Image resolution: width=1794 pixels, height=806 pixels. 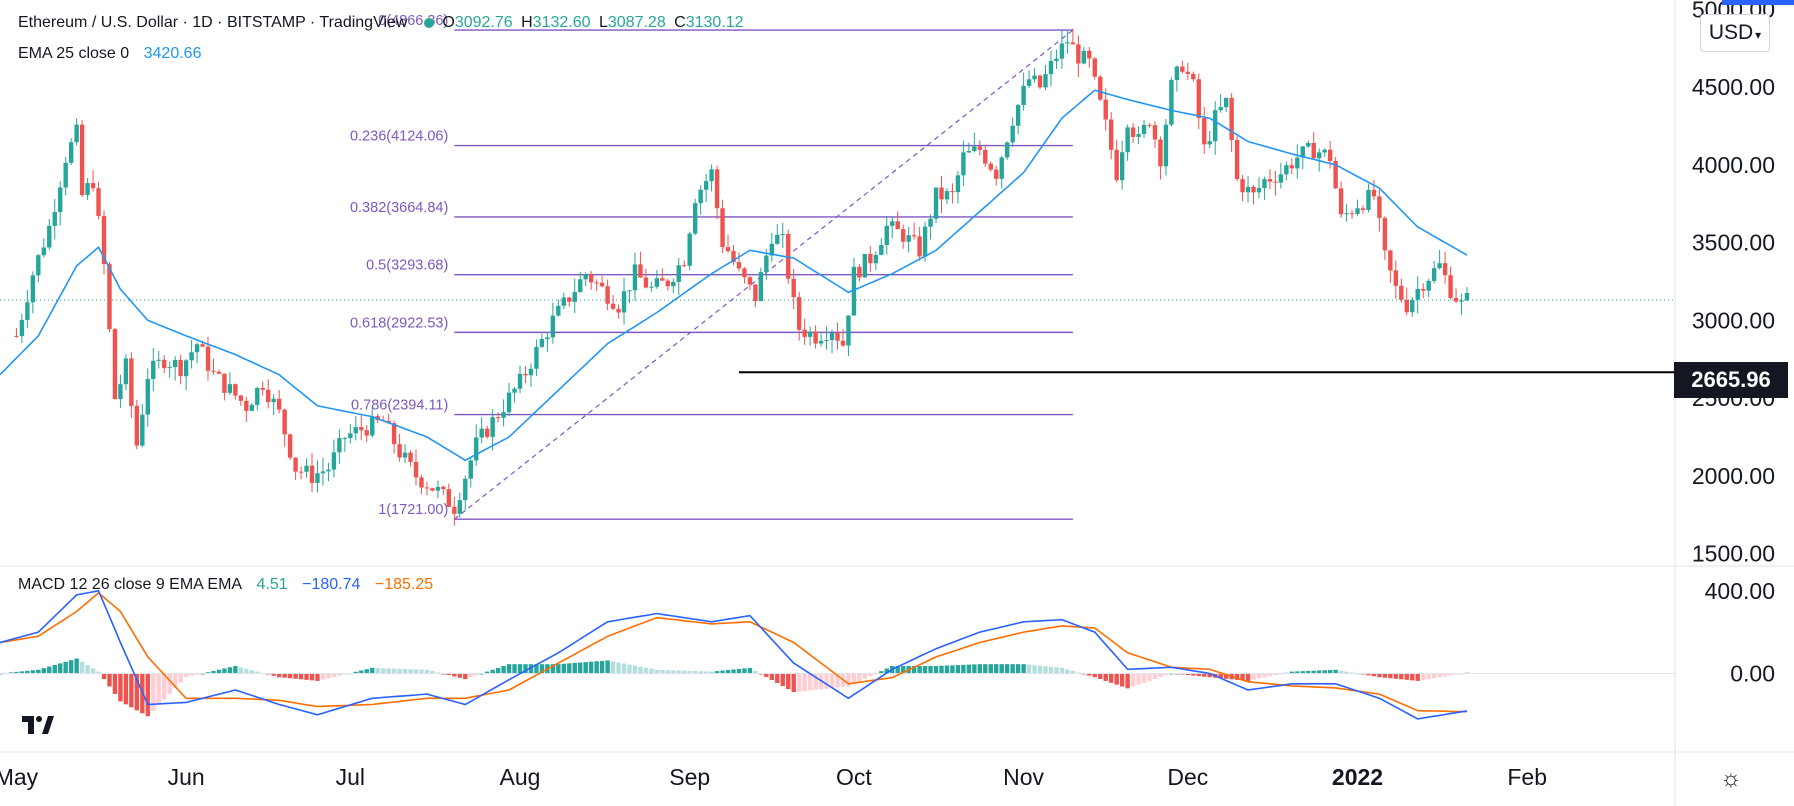 What do you see at coordinates (1735, 33) in the screenshot?
I see `currency-button: USD ▾` at bounding box center [1735, 33].